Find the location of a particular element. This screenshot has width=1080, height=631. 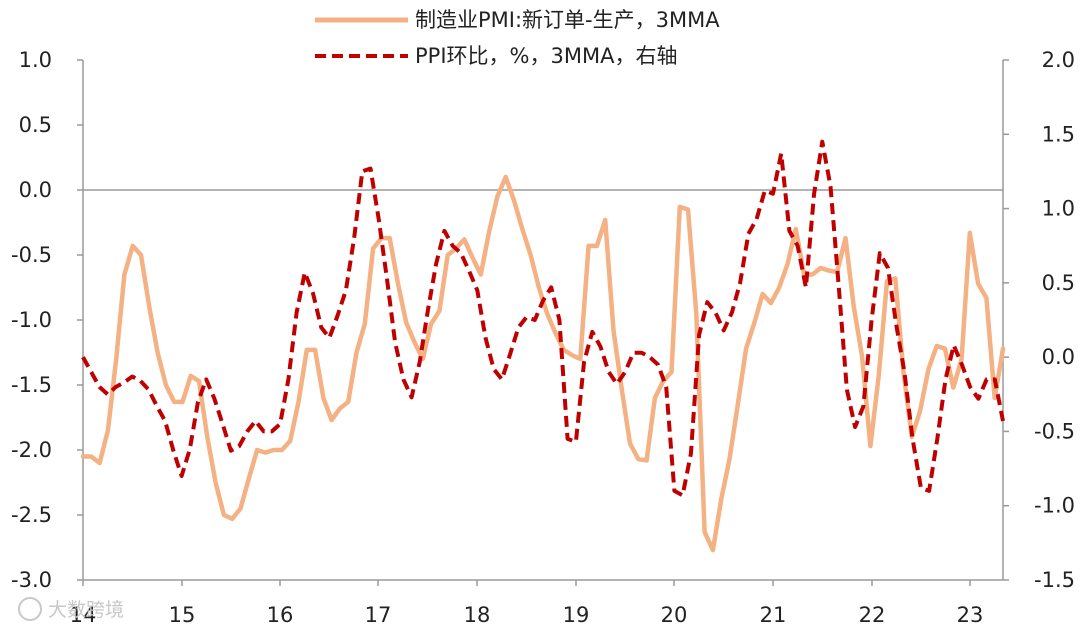

right-tick-label: 1.0 is located at coordinates (1058, 209).